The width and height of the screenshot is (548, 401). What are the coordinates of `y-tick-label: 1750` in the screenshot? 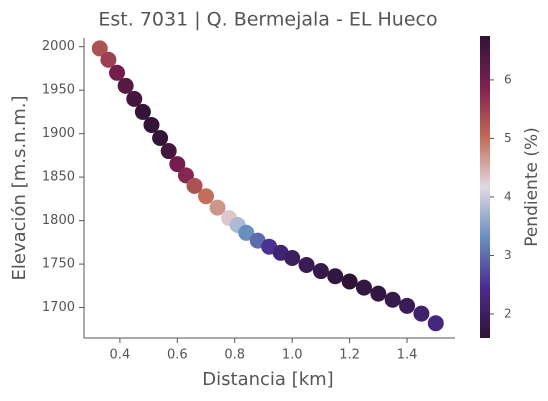 It's located at (58, 264).